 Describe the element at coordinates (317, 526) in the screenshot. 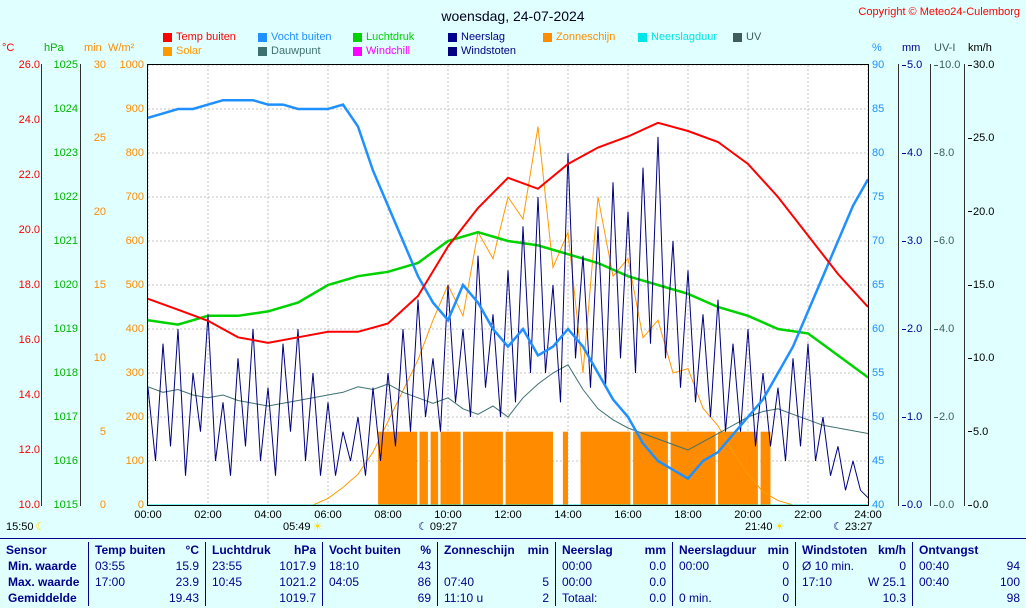

I see `sun-icon: ☀` at that location.